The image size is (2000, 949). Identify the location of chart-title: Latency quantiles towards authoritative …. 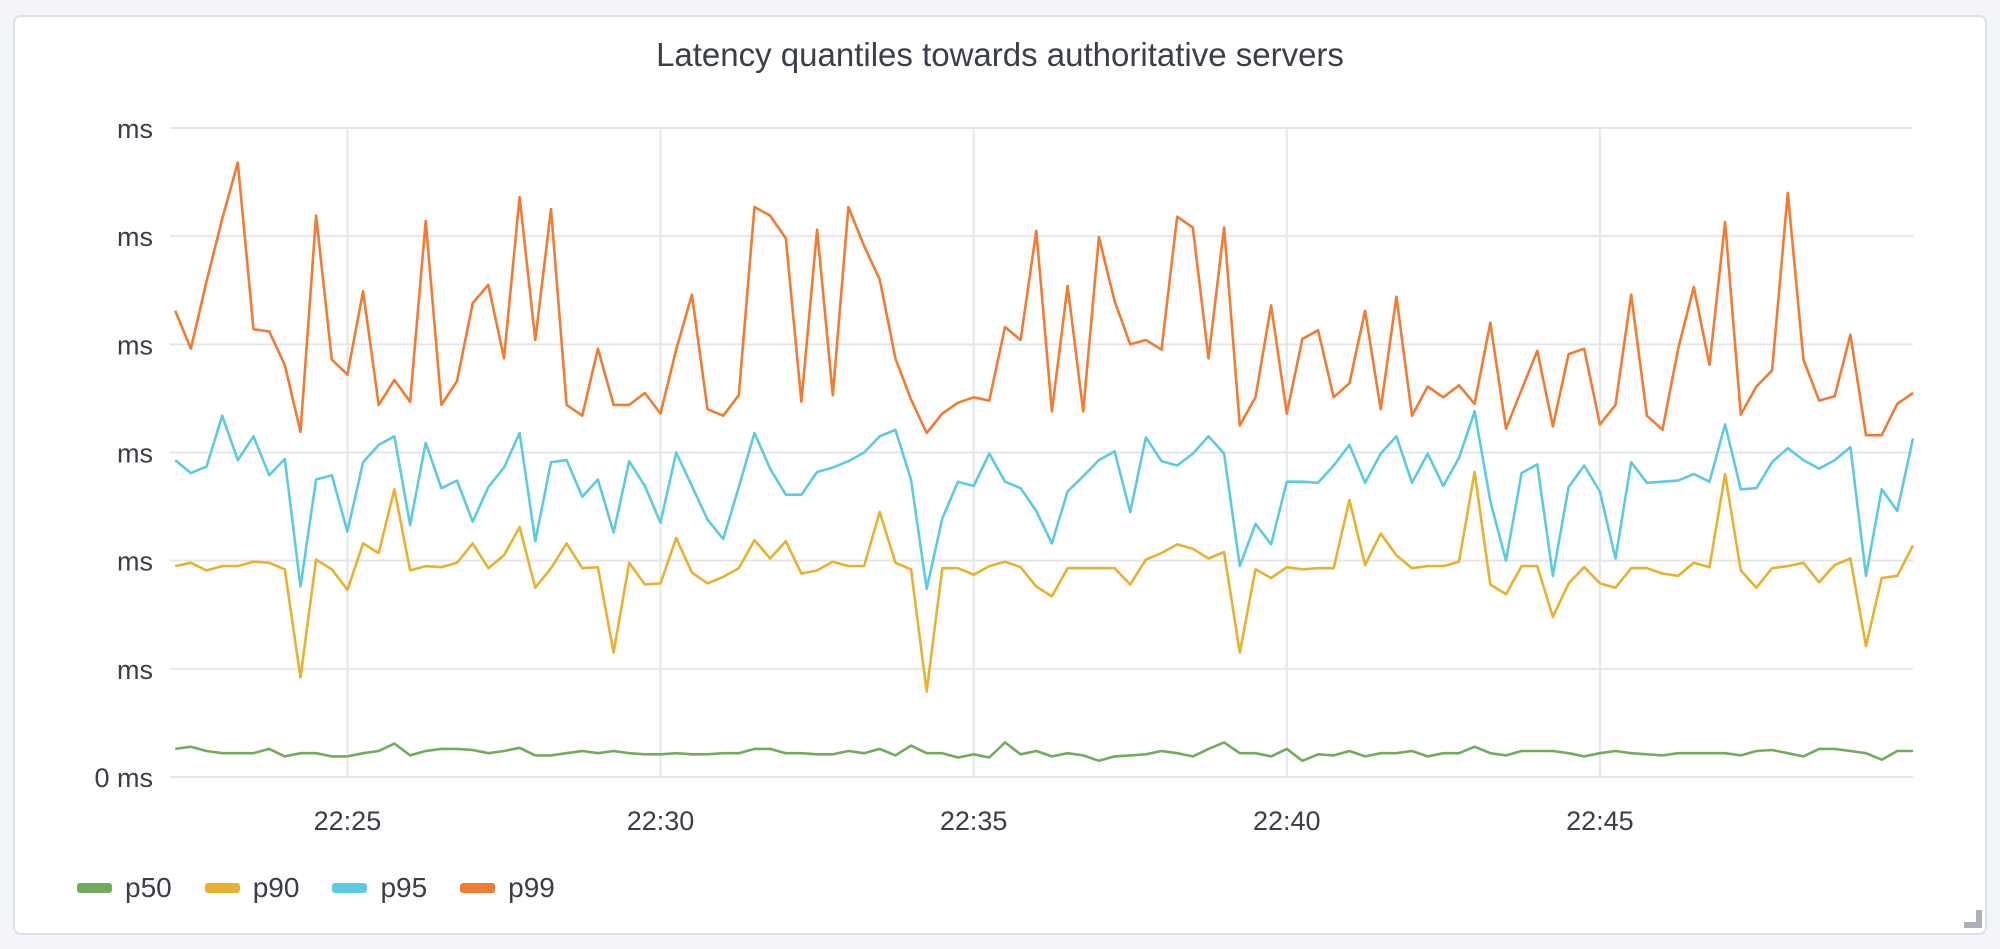
(1000, 54).